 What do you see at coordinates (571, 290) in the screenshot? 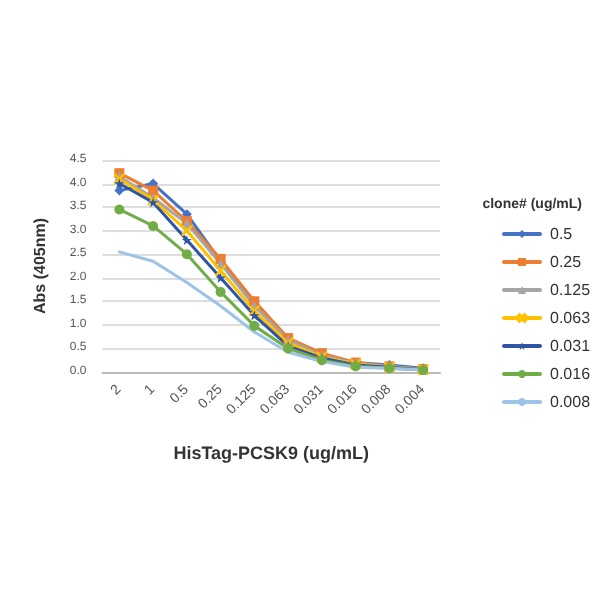
I see `legend-label: 0.125` at bounding box center [571, 290].